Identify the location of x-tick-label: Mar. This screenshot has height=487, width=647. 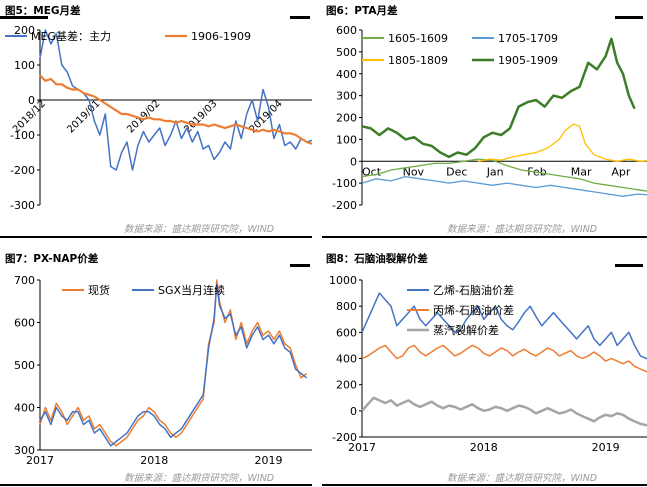
(581, 171).